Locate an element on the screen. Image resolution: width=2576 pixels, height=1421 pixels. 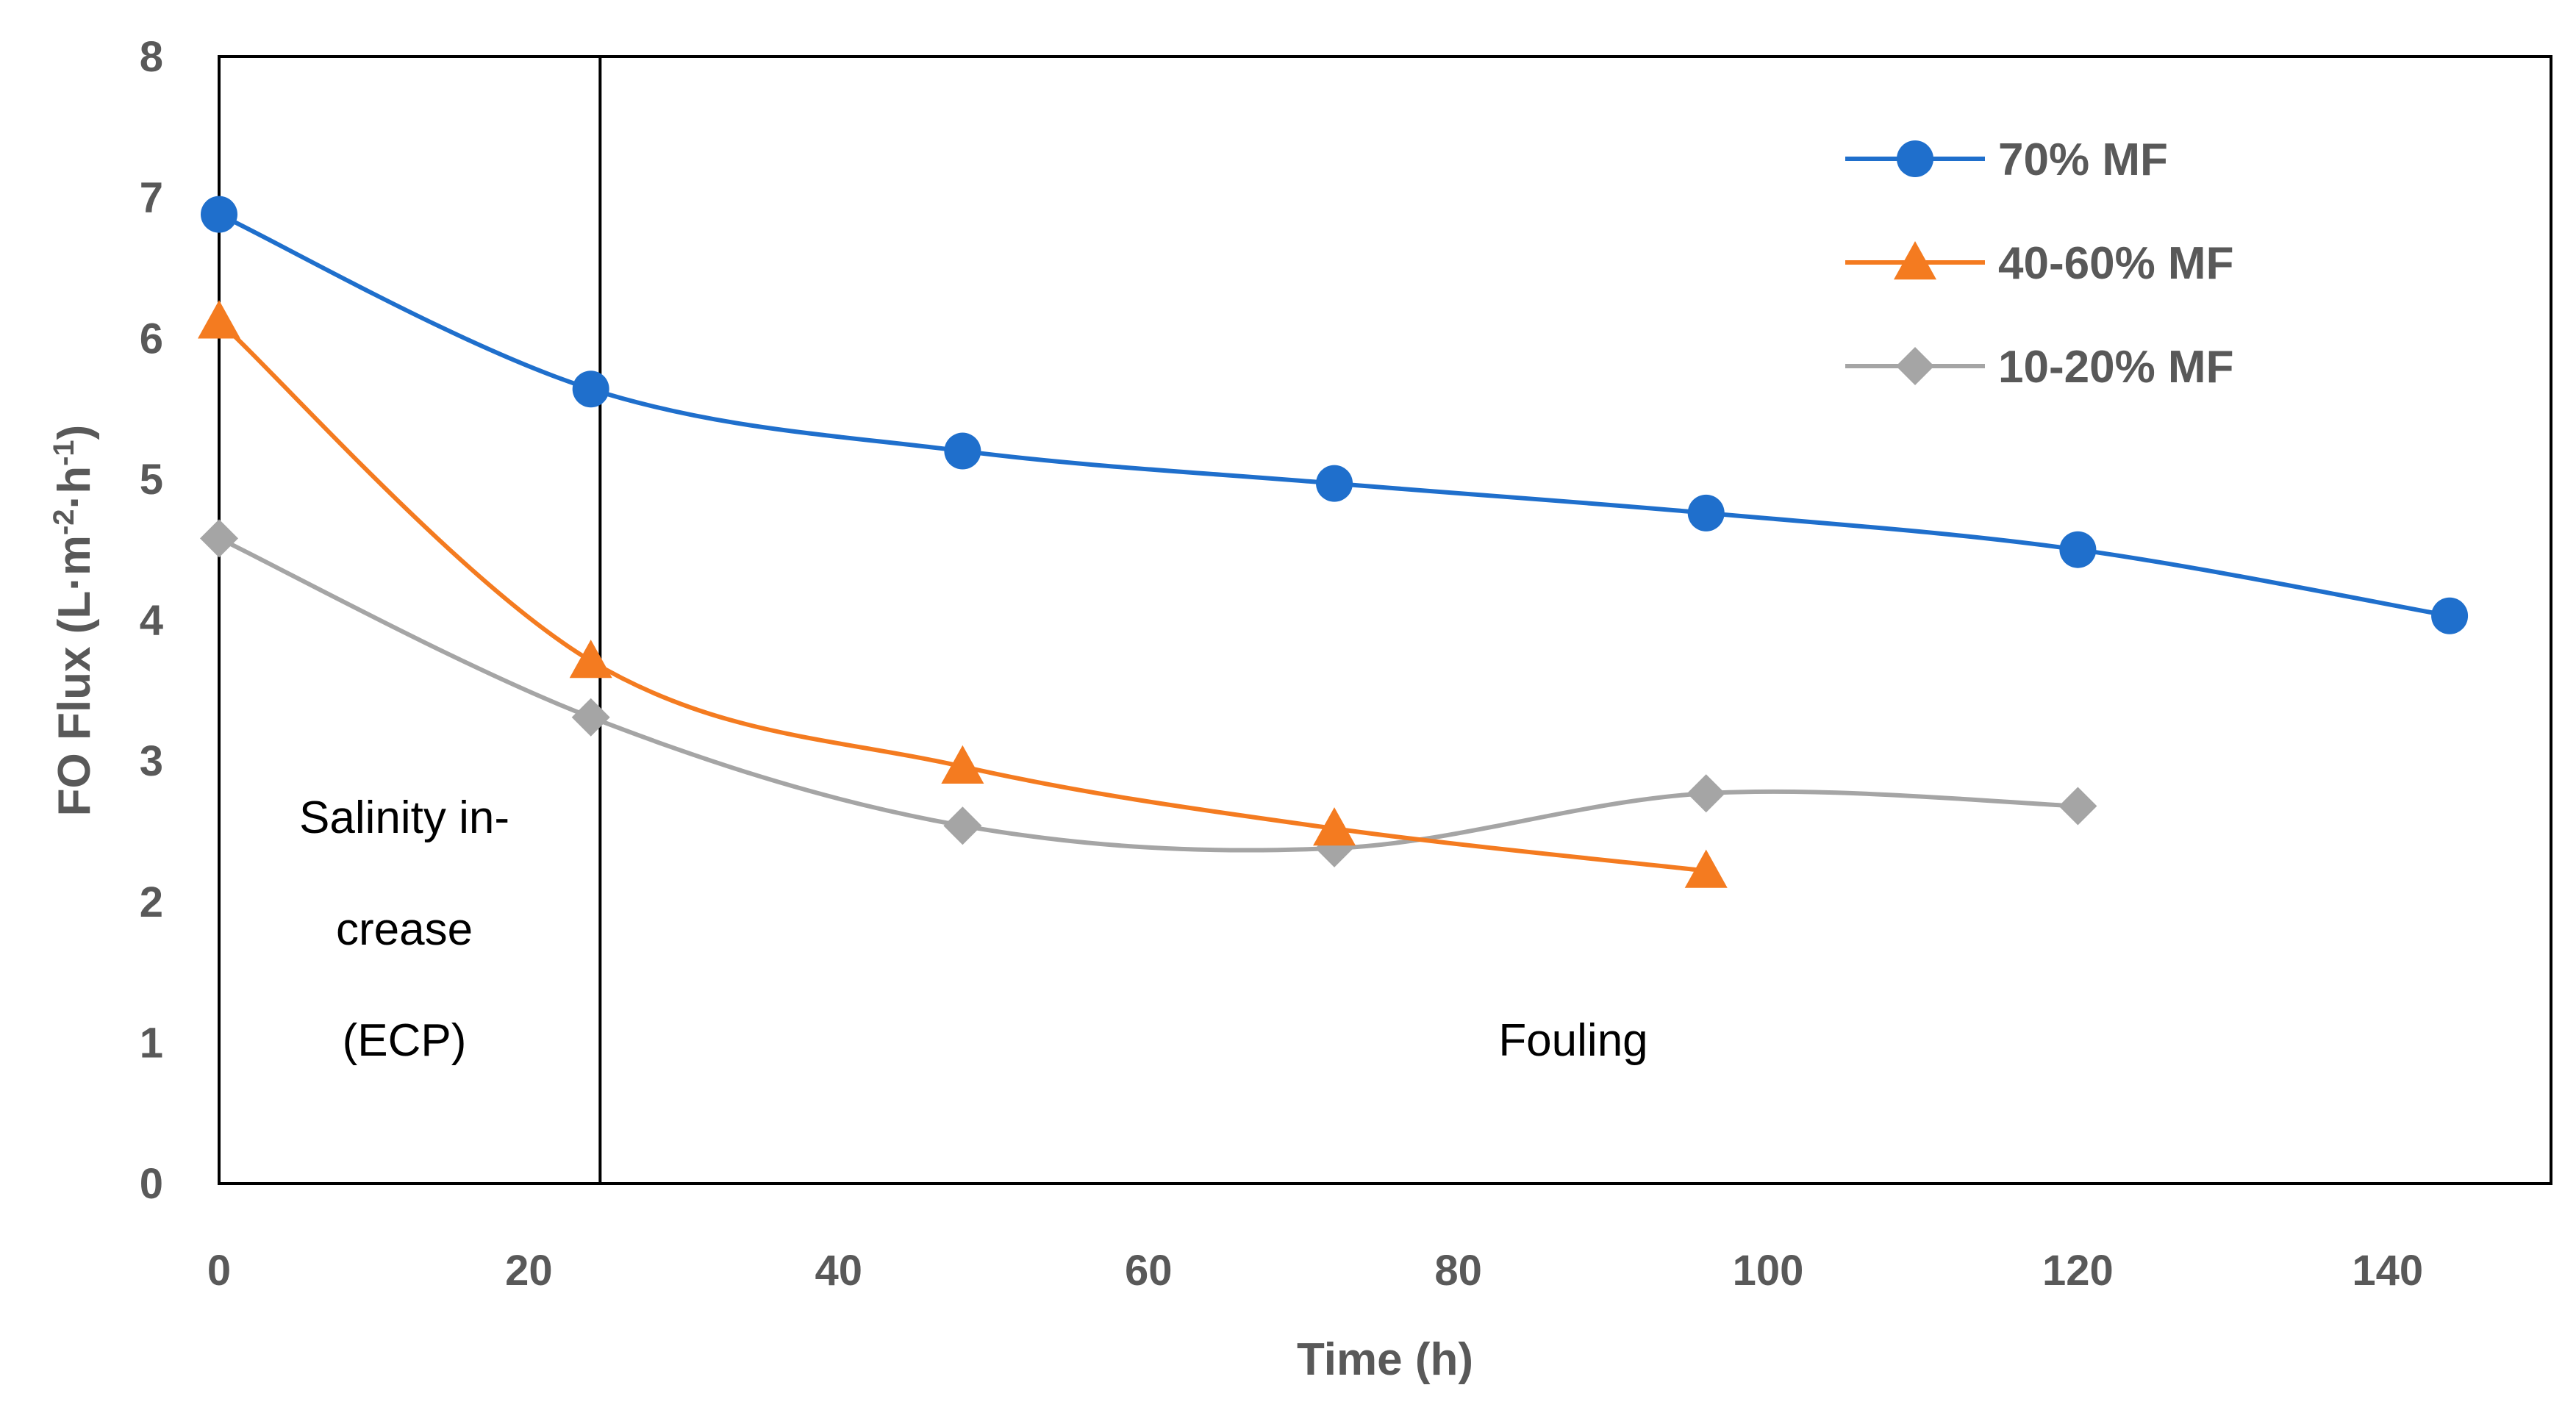
y-axis-ticks: 0 1 2 3 4 5 6 7 8 is located at coordinates (151, 620).